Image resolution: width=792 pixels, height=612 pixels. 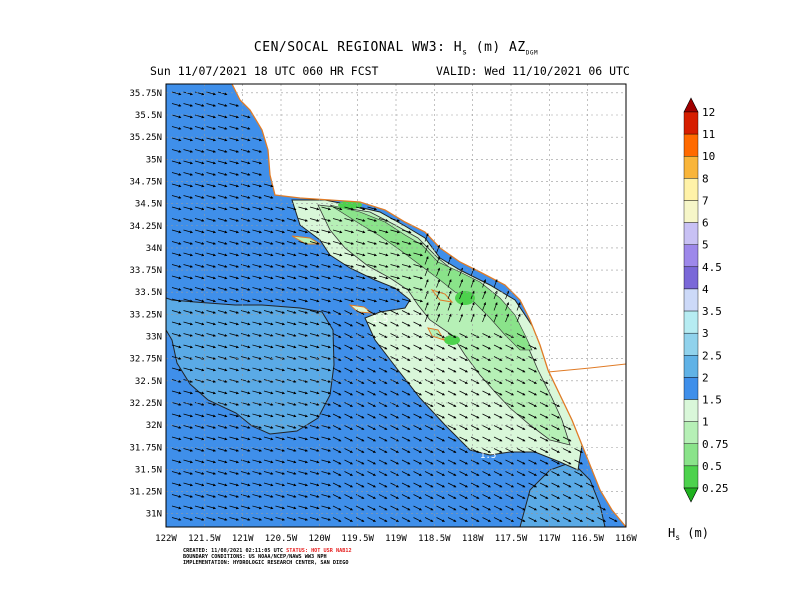 What do you see at coordinates (708, 134) in the screenshot?
I see `colorbar-level-label: 11` at bounding box center [708, 134].